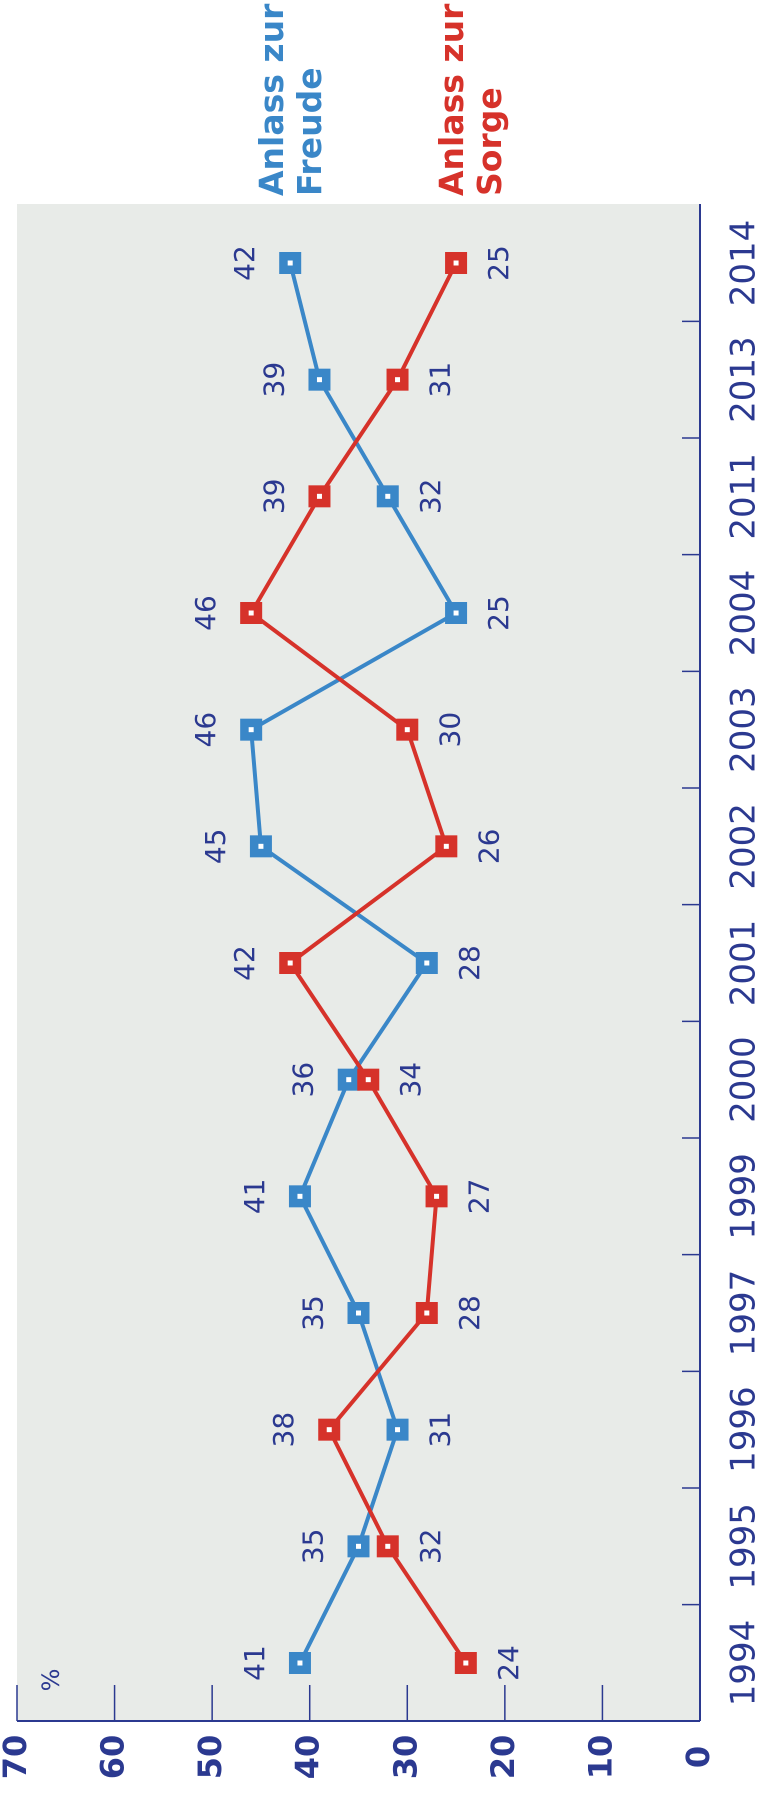 The height and width of the screenshot is (1796, 776). What do you see at coordinates (210, 1757) in the screenshot?
I see `y-tick-label: 50` at bounding box center [210, 1757].